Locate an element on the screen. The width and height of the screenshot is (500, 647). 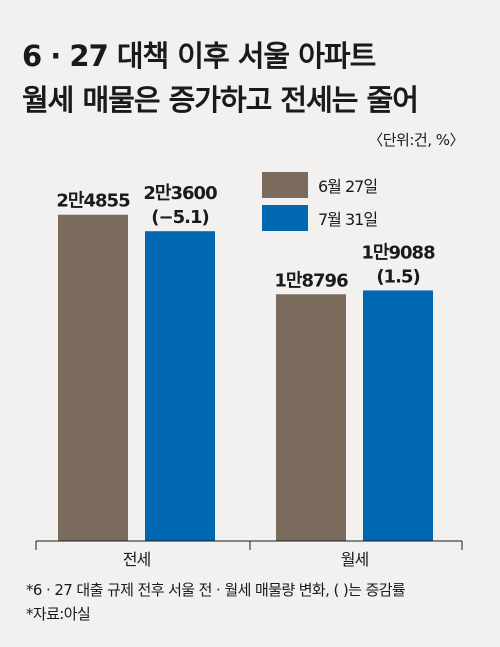
value-label-1-1: 2만4855 is located at coordinates (93, 201).